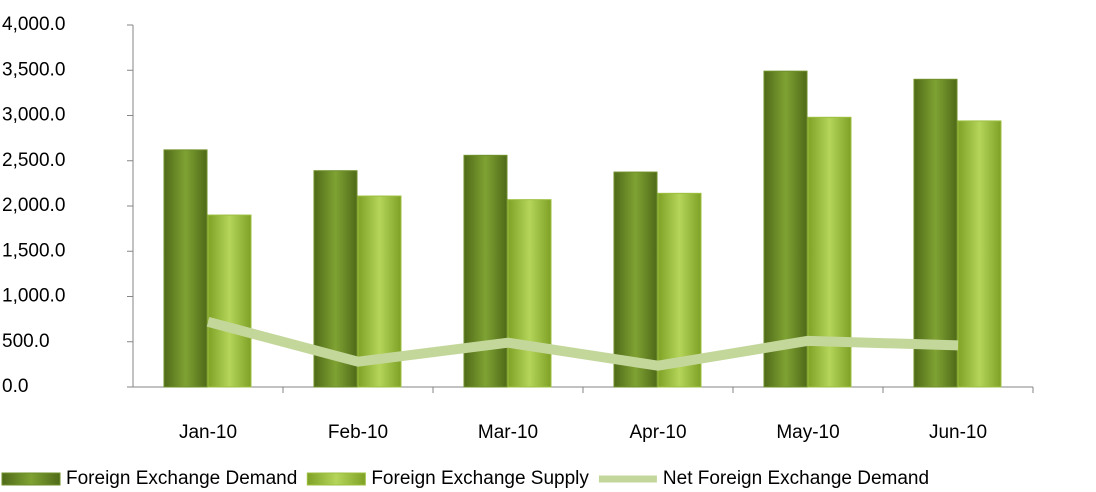 Image resolution: width=1096 pixels, height=492 pixels. What do you see at coordinates (796, 478) in the screenshot?
I see `legend-label: Net Foreign Exchange Demand` at bounding box center [796, 478].